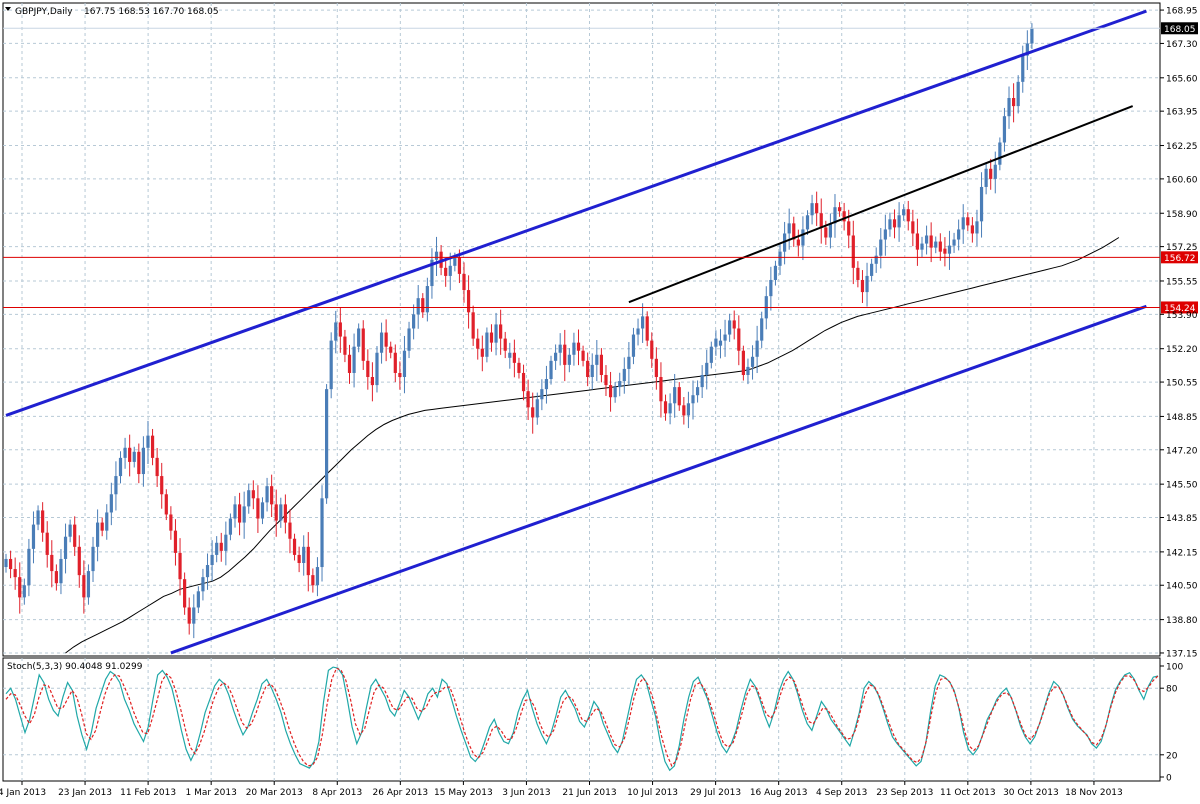  I want to click on x-tick-label: 23 Sep 2013, so click(904, 793).